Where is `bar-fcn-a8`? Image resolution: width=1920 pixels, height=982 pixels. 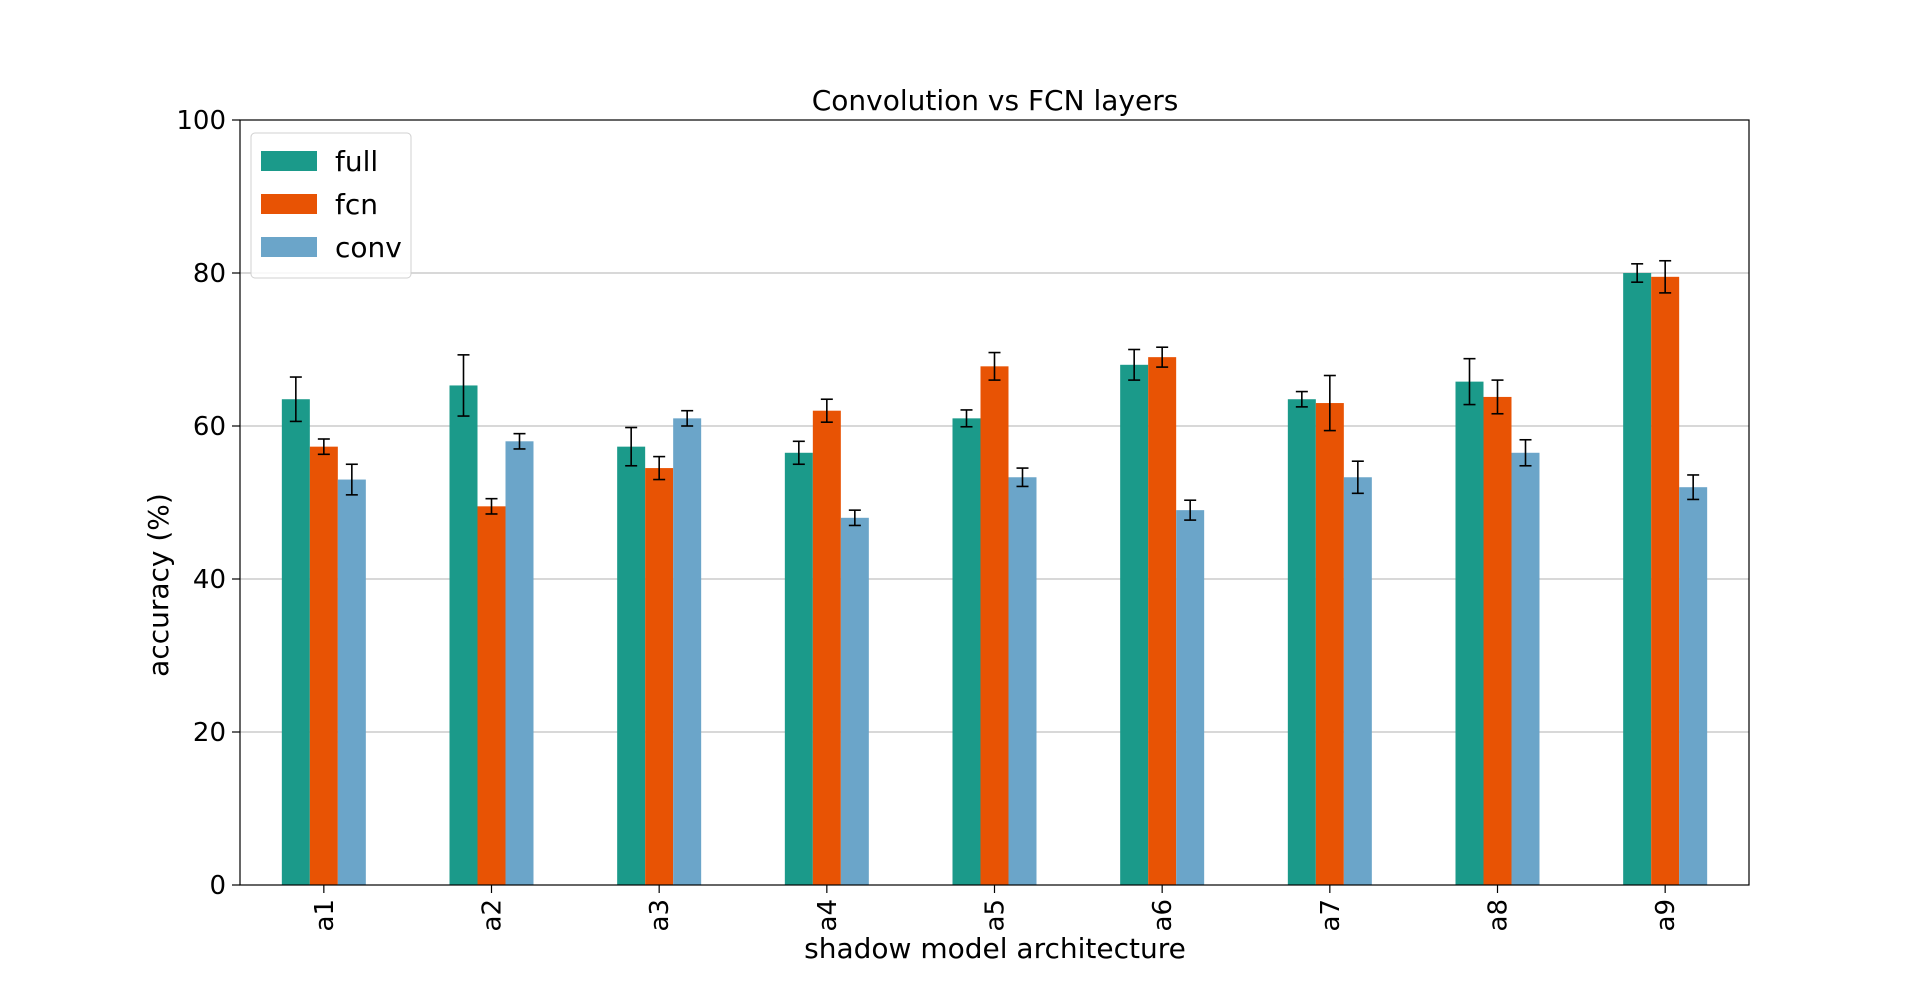
bar-fcn-a8 is located at coordinates (1497, 640).